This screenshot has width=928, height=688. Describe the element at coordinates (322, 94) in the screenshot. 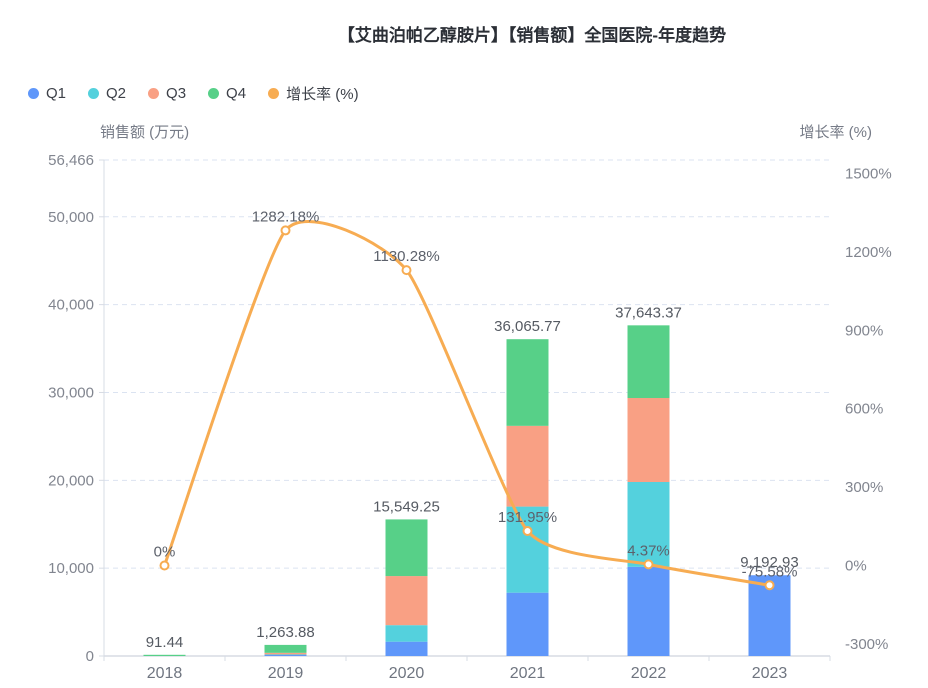

I see `legend-item-label: 增长率 (%)` at that location.